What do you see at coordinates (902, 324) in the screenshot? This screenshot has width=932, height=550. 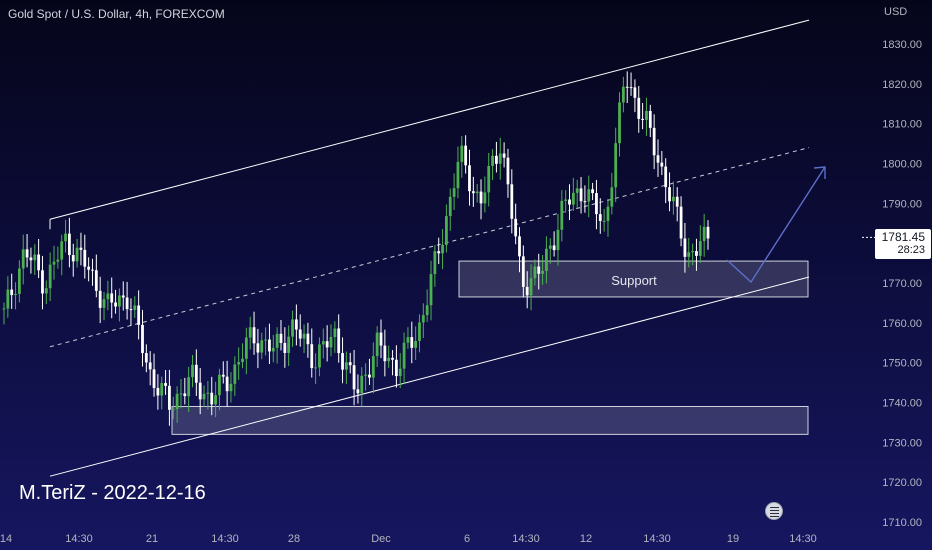 I see `price-tick-label: 1760.00` at bounding box center [902, 324].